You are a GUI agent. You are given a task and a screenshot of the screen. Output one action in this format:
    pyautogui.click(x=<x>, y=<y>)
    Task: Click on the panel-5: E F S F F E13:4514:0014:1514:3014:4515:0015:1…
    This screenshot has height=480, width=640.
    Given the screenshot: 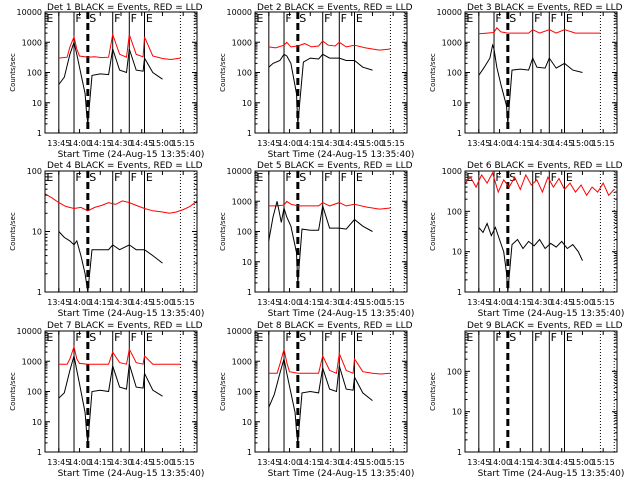 What is the action you would take?
    pyautogui.click(x=316, y=240)
    